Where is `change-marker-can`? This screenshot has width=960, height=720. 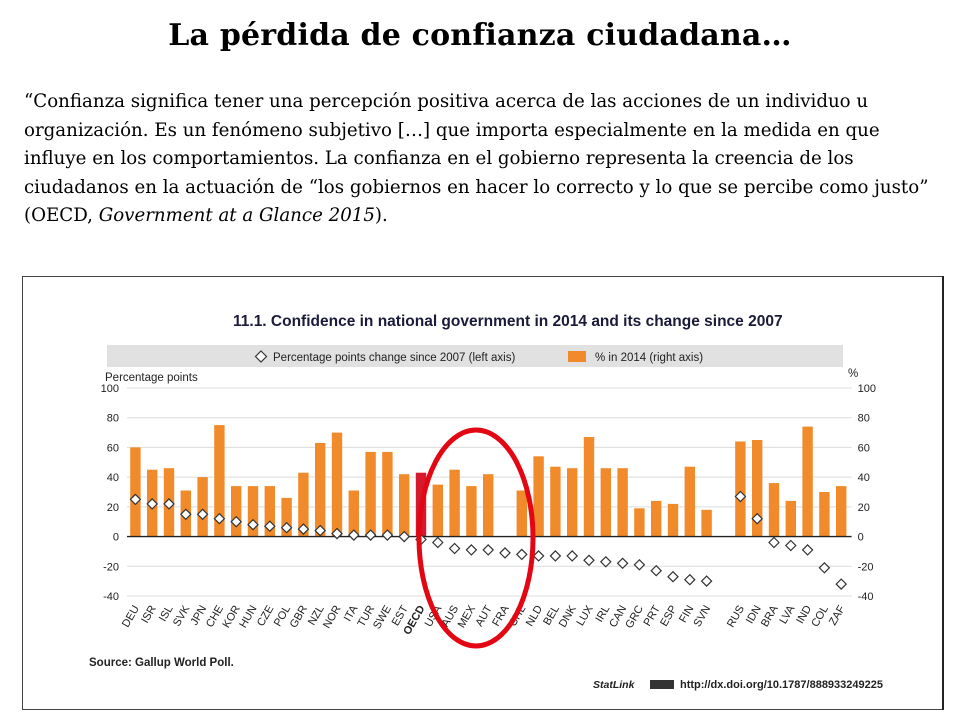
change-marker-can is located at coordinates (622, 563).